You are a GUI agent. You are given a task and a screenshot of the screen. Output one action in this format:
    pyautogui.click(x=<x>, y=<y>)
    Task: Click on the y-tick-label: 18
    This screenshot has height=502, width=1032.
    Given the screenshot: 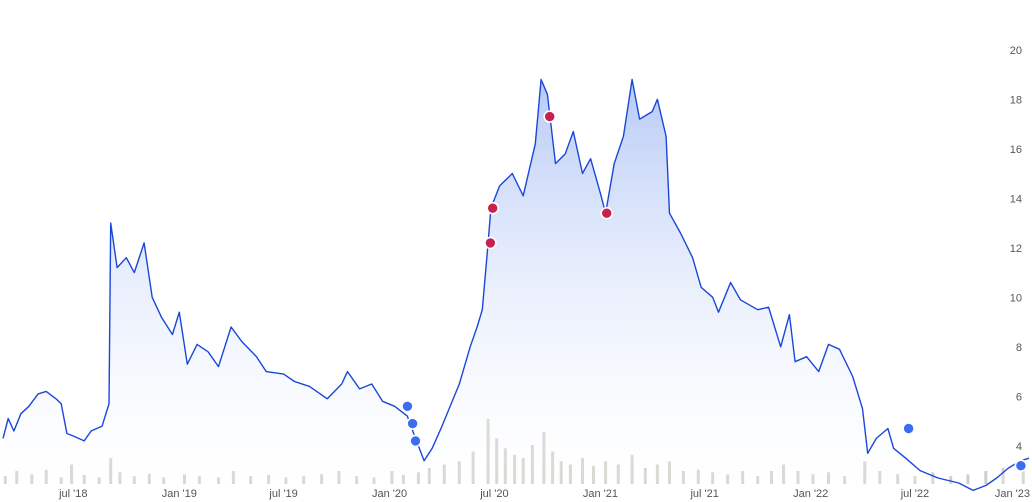 What is the action you would take?
    pyautogui.click(x=1016, y=100)
    